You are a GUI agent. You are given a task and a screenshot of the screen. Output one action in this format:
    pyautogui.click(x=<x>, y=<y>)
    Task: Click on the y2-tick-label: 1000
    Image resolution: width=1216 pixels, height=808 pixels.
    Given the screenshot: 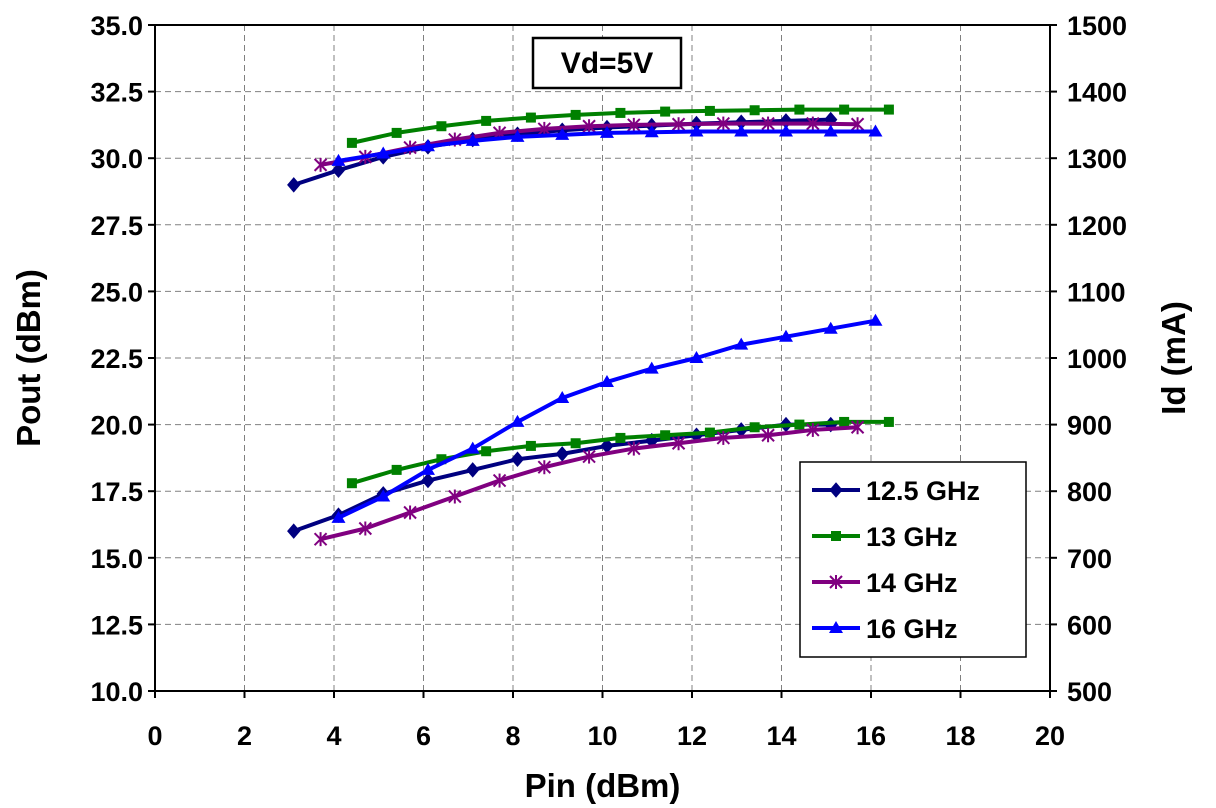 What is the action you would take?
    pyautogui.click(x=1097, y=359)
    